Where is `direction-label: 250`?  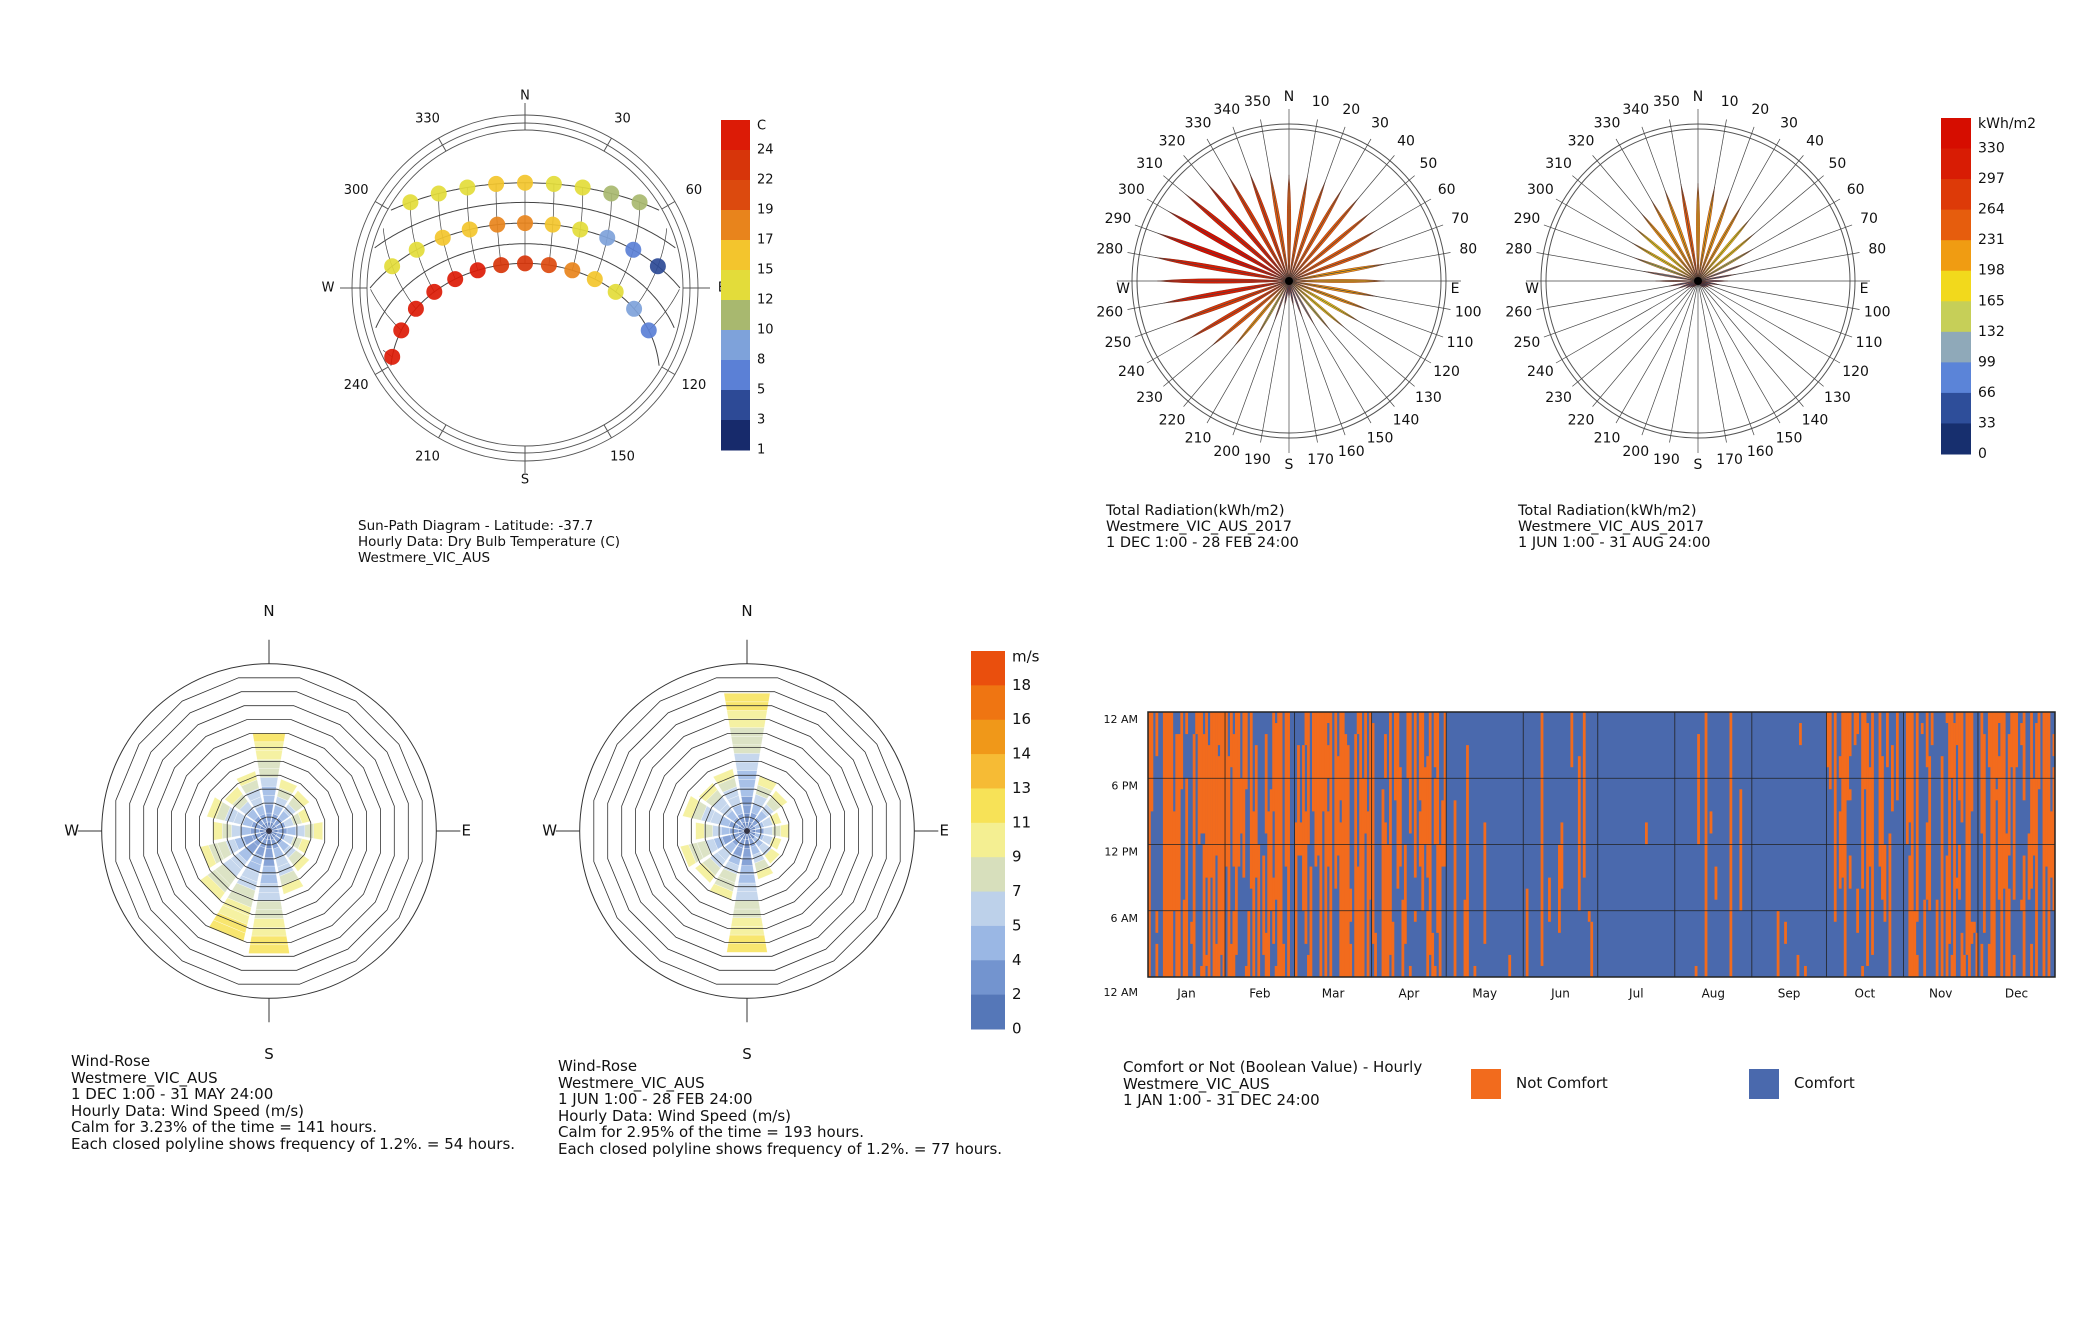
direction-label: 250 is located at coordinates (1527, 343).